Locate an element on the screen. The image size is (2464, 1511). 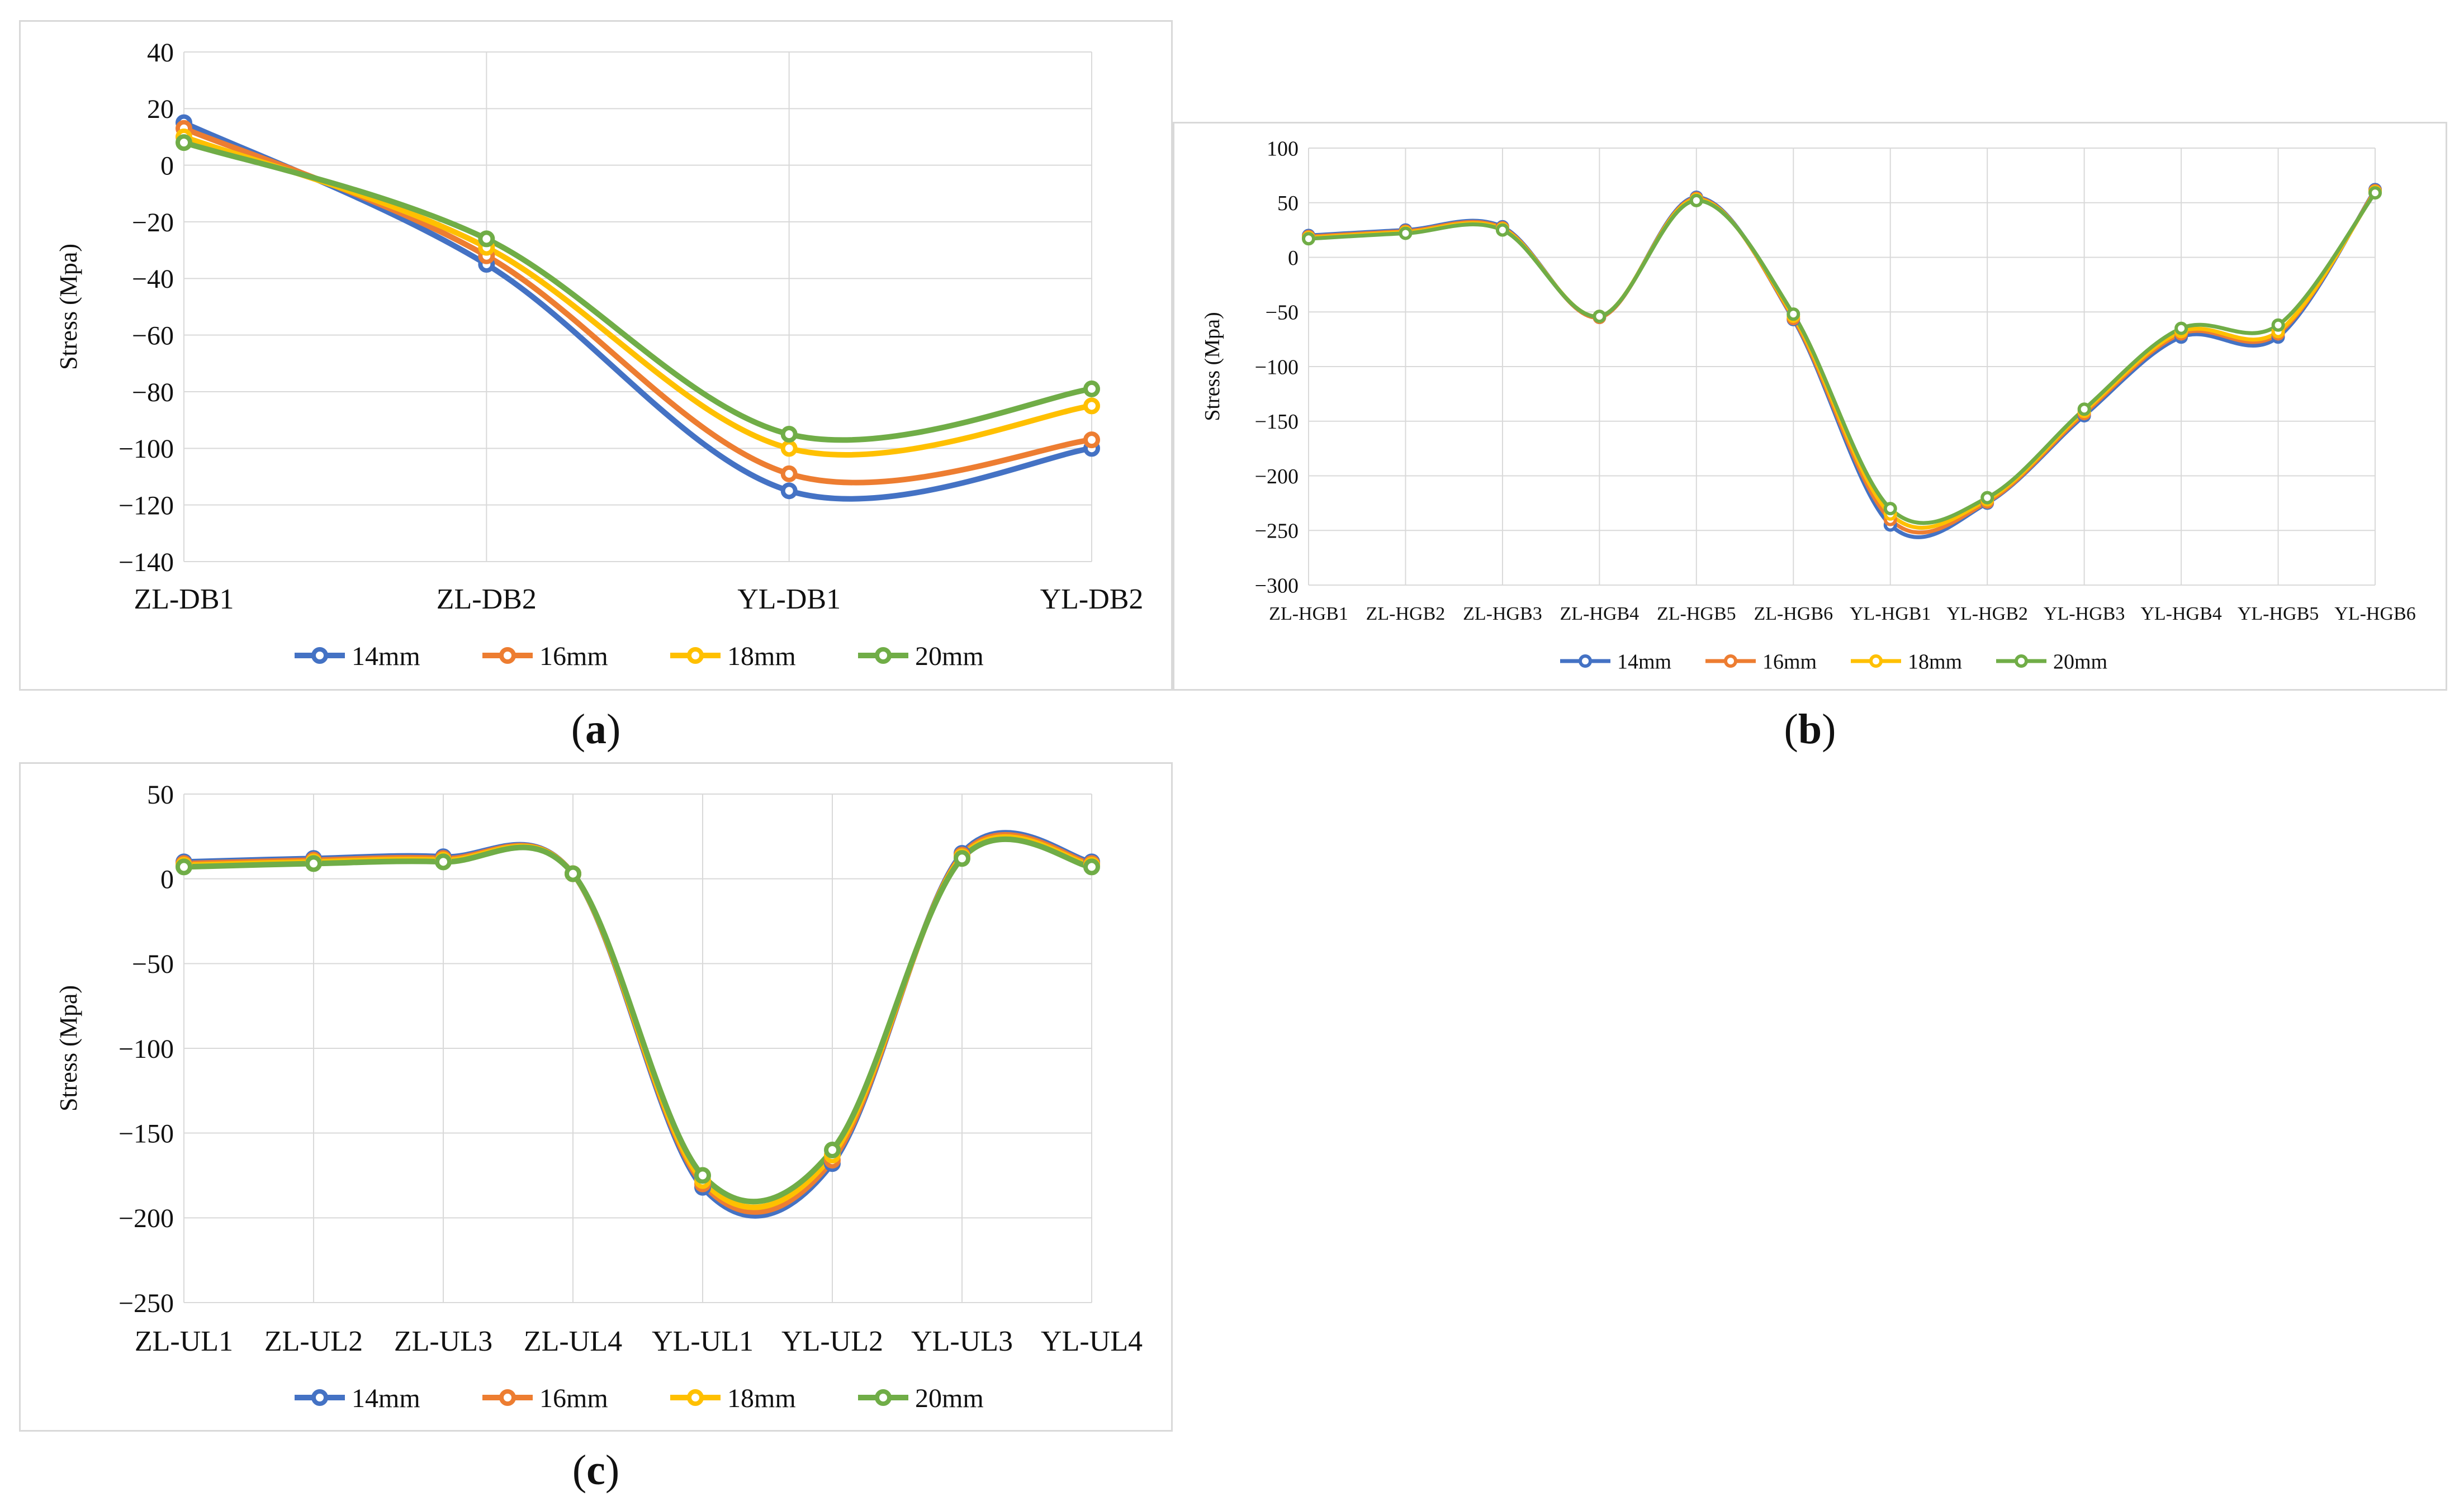
series-c-20mm is located at coordinates (637, 1021).